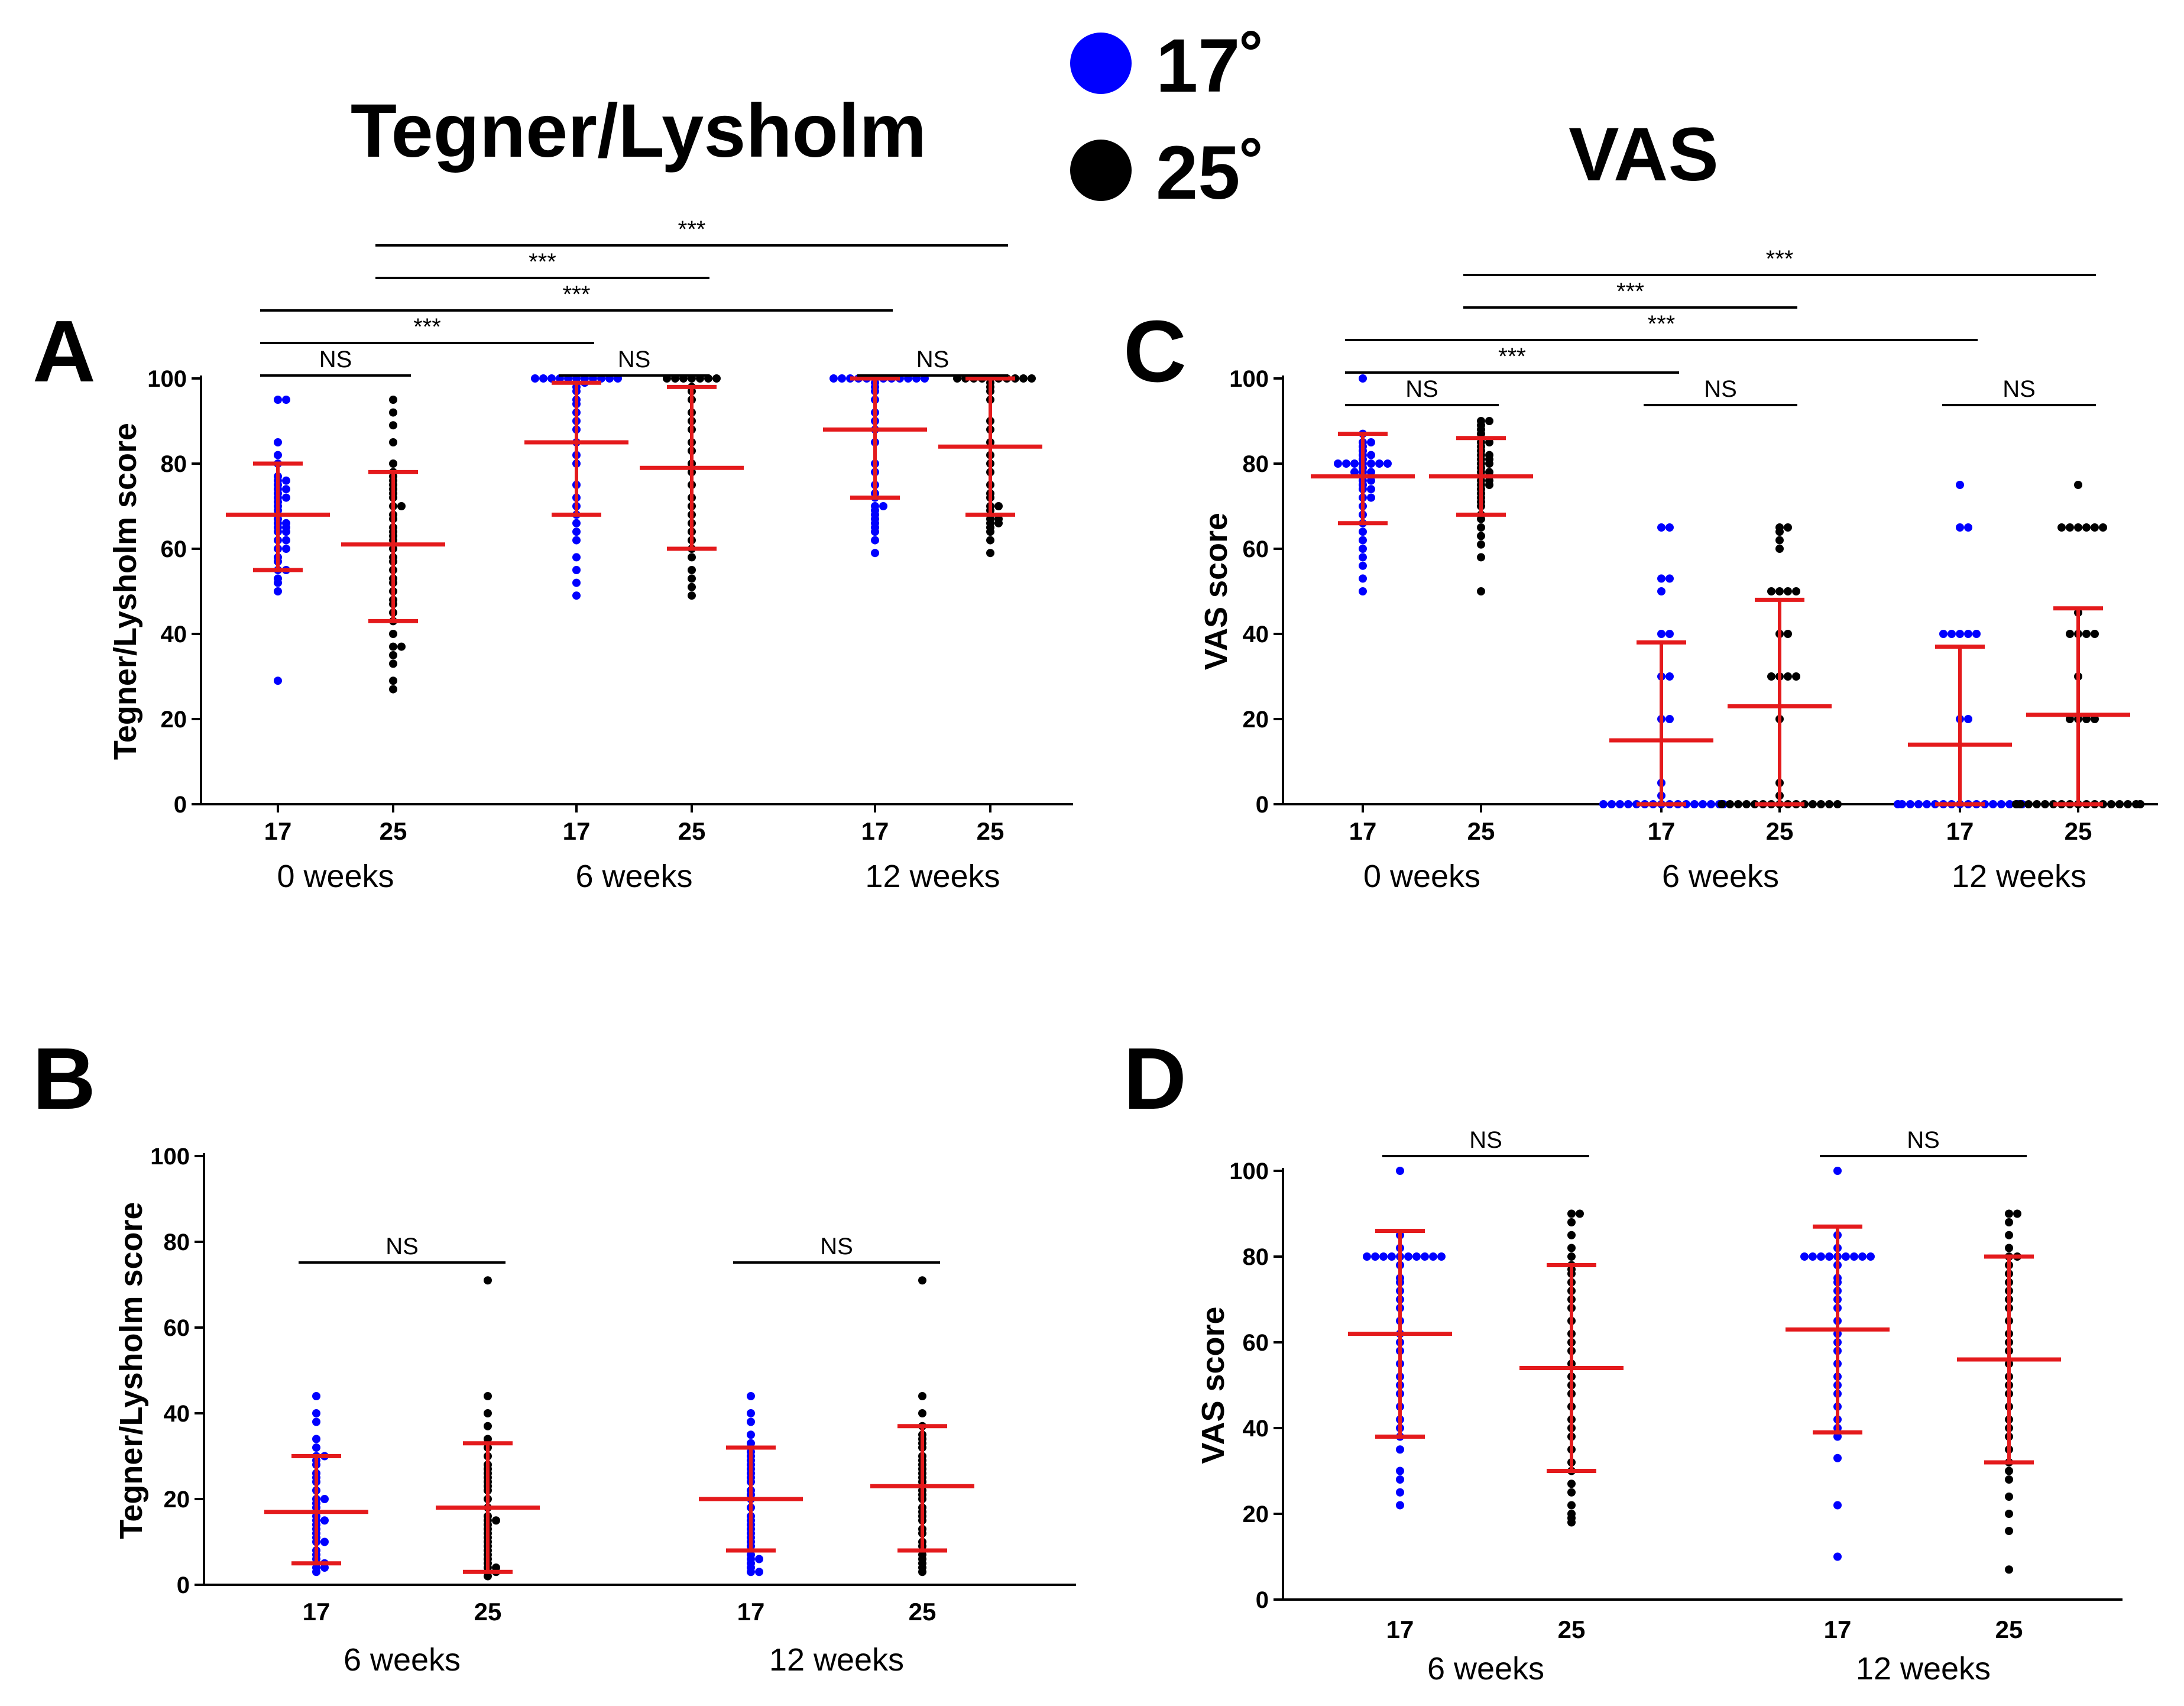 Image resolution: width=2184 pixels, height=1706 pixels. What do you see at coordinates (1249, 1171) in the screenshot?
I see `panel-d-y-tick-label: 100` at bounding box center [1249, 1171].